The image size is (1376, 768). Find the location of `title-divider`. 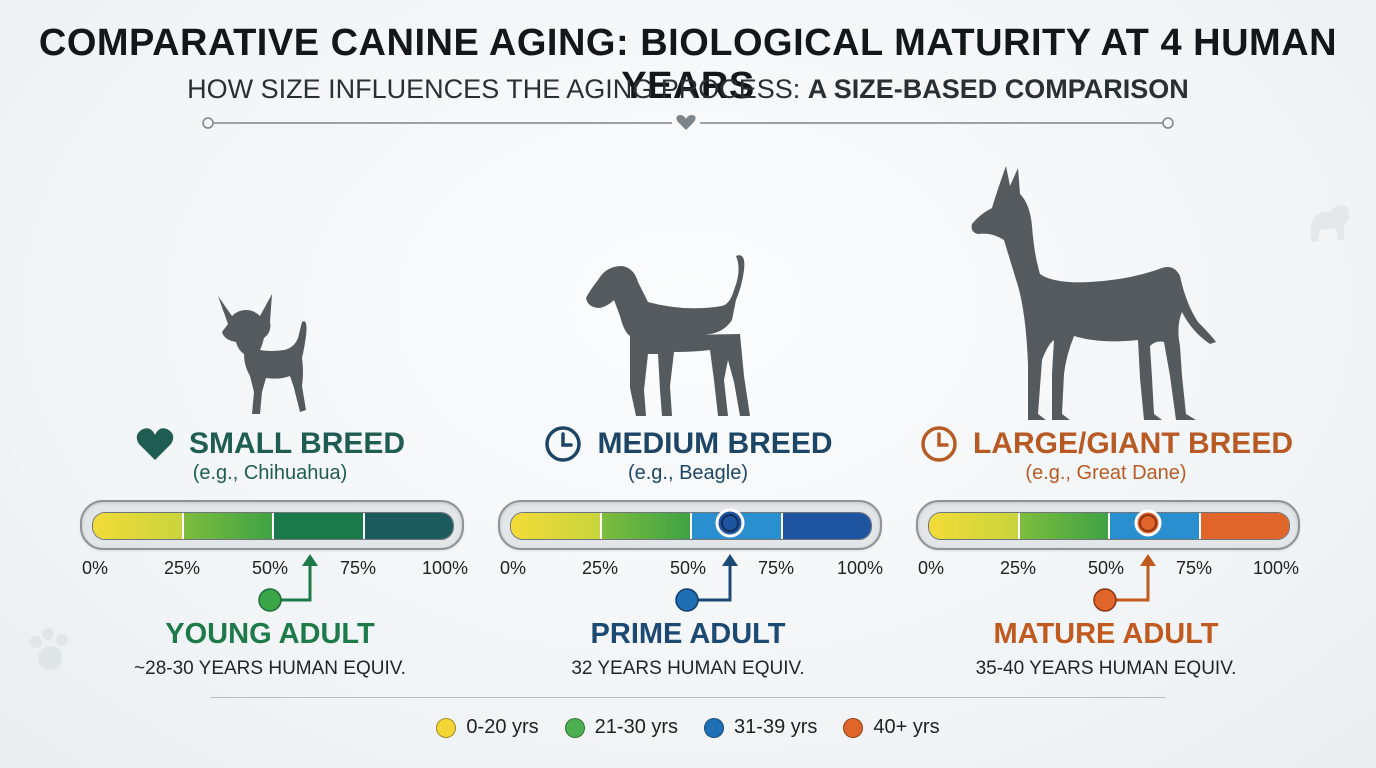

title-divider is located at coordinates (688, 122).